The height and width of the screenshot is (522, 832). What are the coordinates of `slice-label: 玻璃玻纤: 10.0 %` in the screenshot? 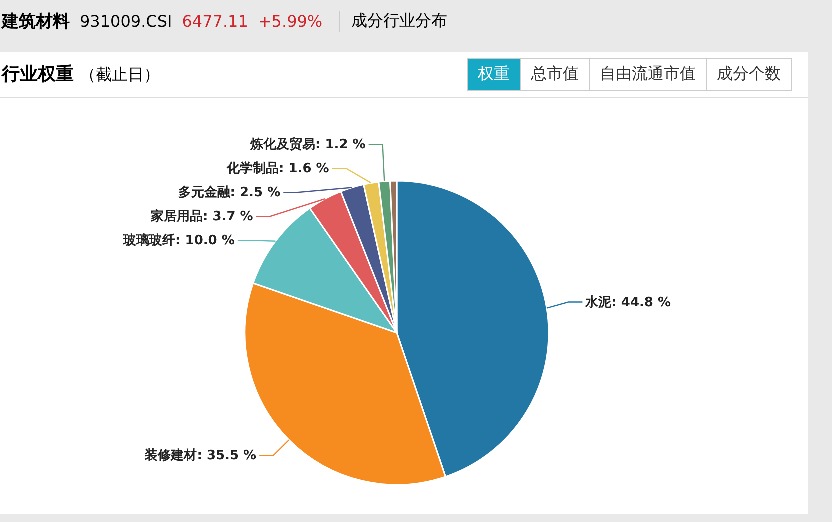 It's located at (178, 240).